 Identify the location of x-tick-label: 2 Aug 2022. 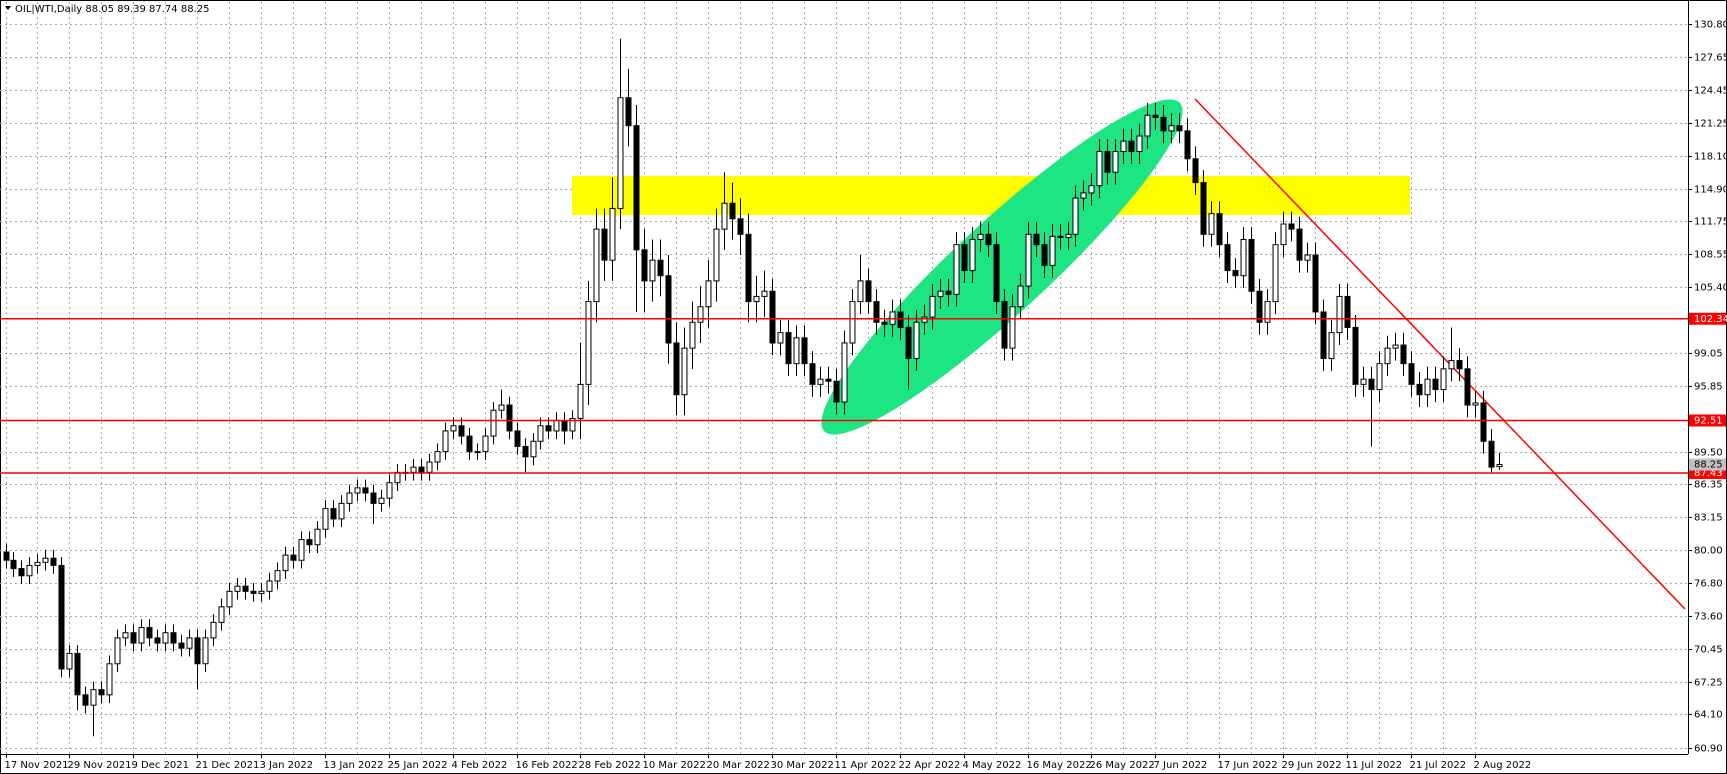
(1503, 765).